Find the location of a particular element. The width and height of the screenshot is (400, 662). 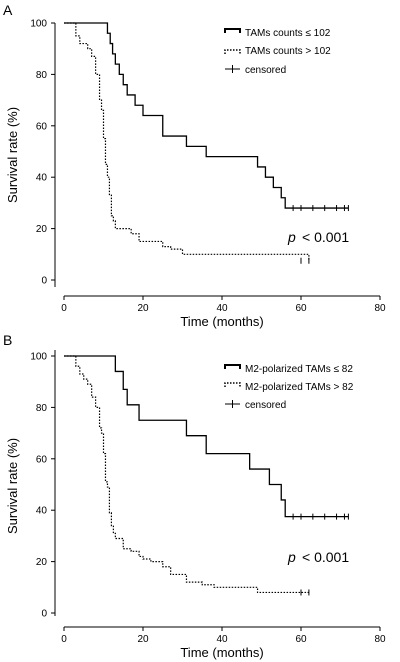

legend-label-series-1: TAMs counts ≤ 102 is located at coordinates (288, 33).